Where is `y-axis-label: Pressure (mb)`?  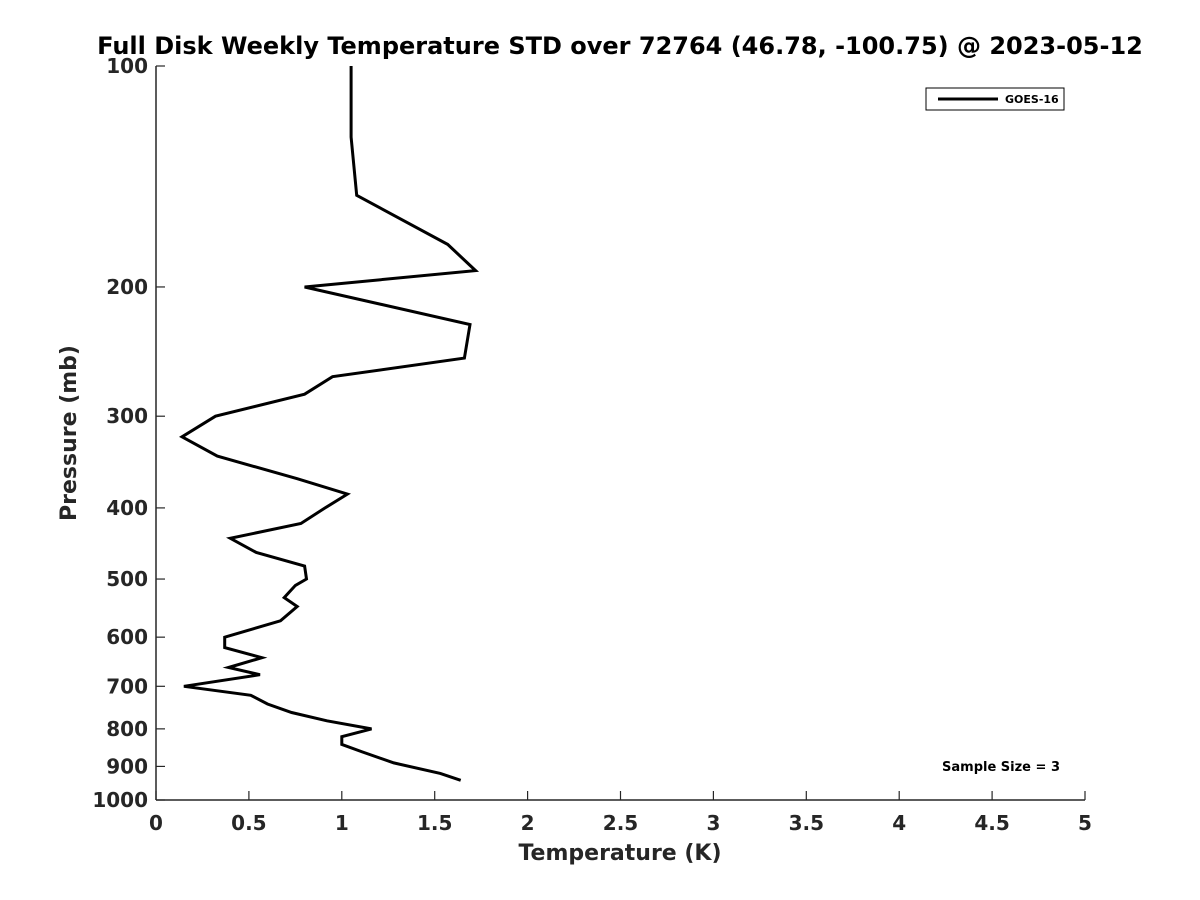 y-axis-label: Pressure (mb) is located at coordinates (69, 433).